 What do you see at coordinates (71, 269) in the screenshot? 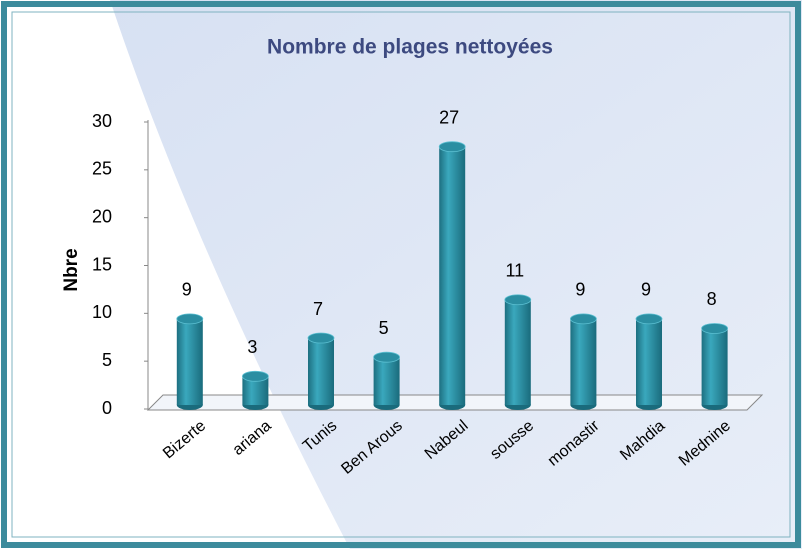
I see `y-axis-label: Nbre` at bounding box center [71, 269].